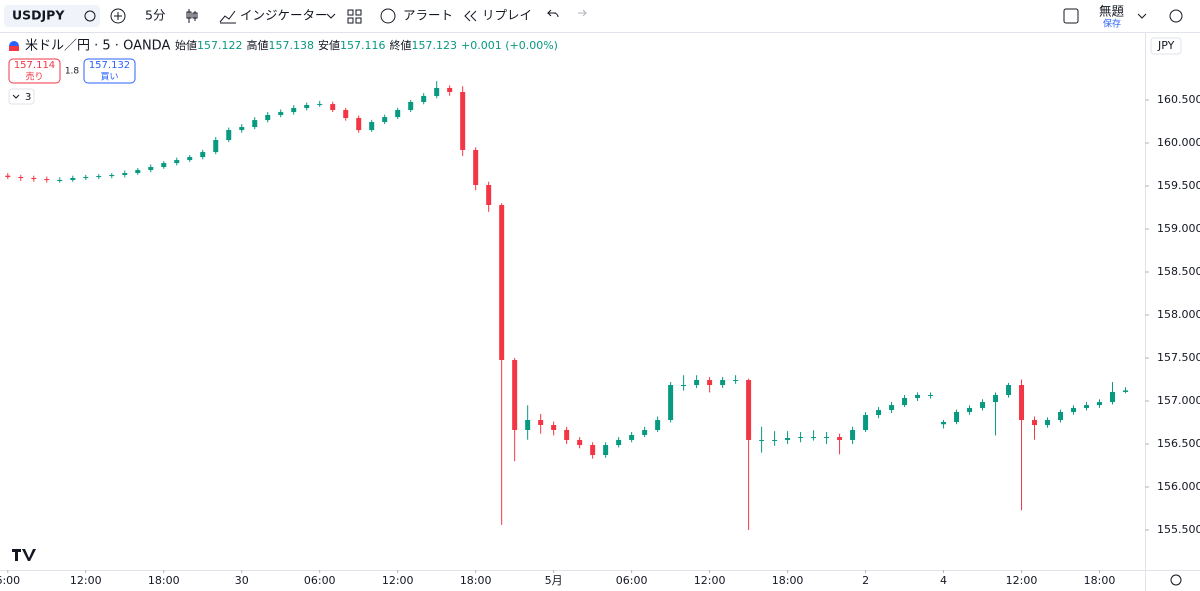  What do you see at coordinates (1176, 580) in the screenshot?
I see `settings-button` at bounding box center [1176, 580].